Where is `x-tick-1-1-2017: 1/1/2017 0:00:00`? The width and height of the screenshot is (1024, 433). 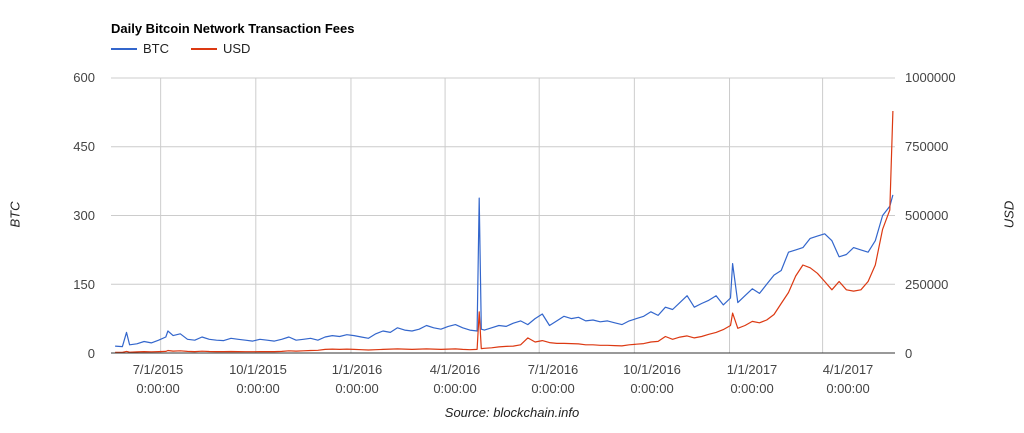 x-tick-1-1-2017: 1/1/2017 0:00:00 is located at coordinates (752, 379).